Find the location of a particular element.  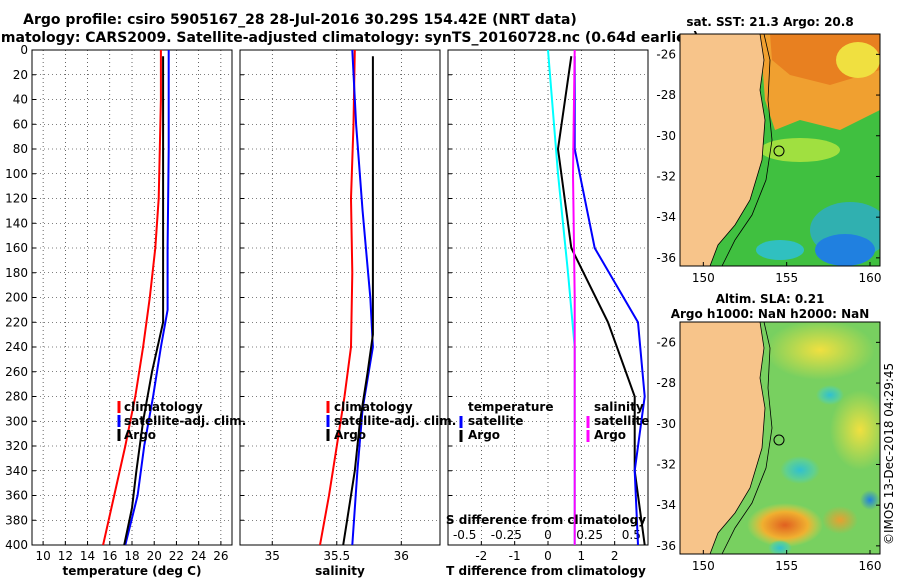

temperature-xlabel: temperature (deg C) is located at coordinates (132, 571).